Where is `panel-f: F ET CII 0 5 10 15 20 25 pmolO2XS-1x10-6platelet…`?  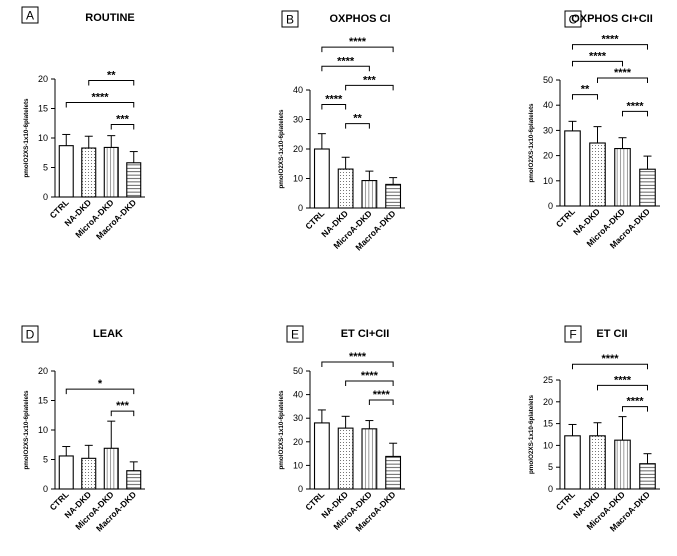
panel-f: F ET CII 0 5 10 15 20 25 pmolO2XS-1x10-6platelet… is located at coordinates (594, 429).